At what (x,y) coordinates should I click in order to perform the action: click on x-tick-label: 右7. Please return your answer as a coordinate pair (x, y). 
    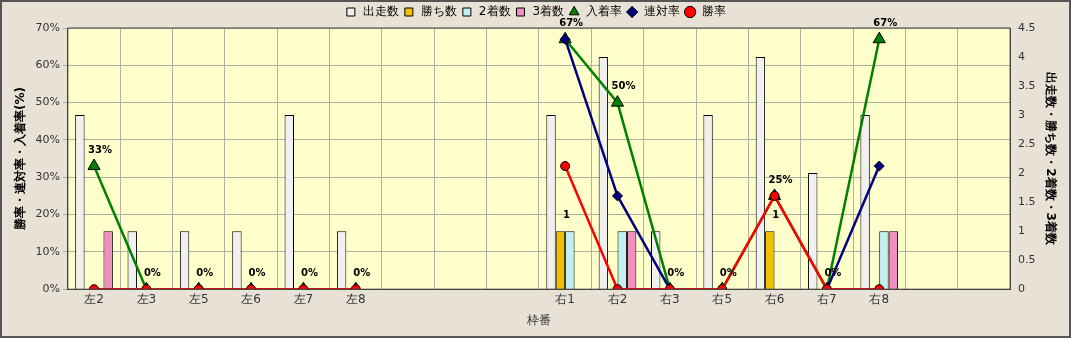
    Looking at the image, I should click on (827, 298).